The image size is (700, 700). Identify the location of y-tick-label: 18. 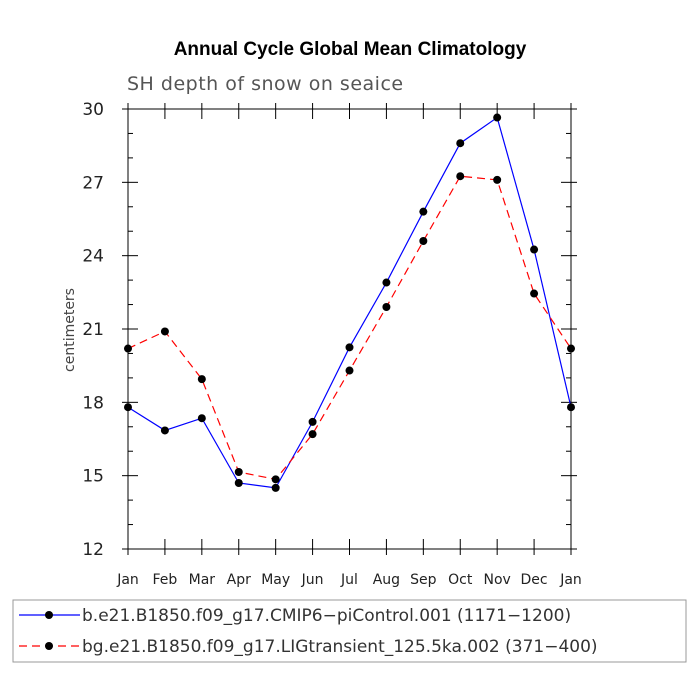
(93, 403).